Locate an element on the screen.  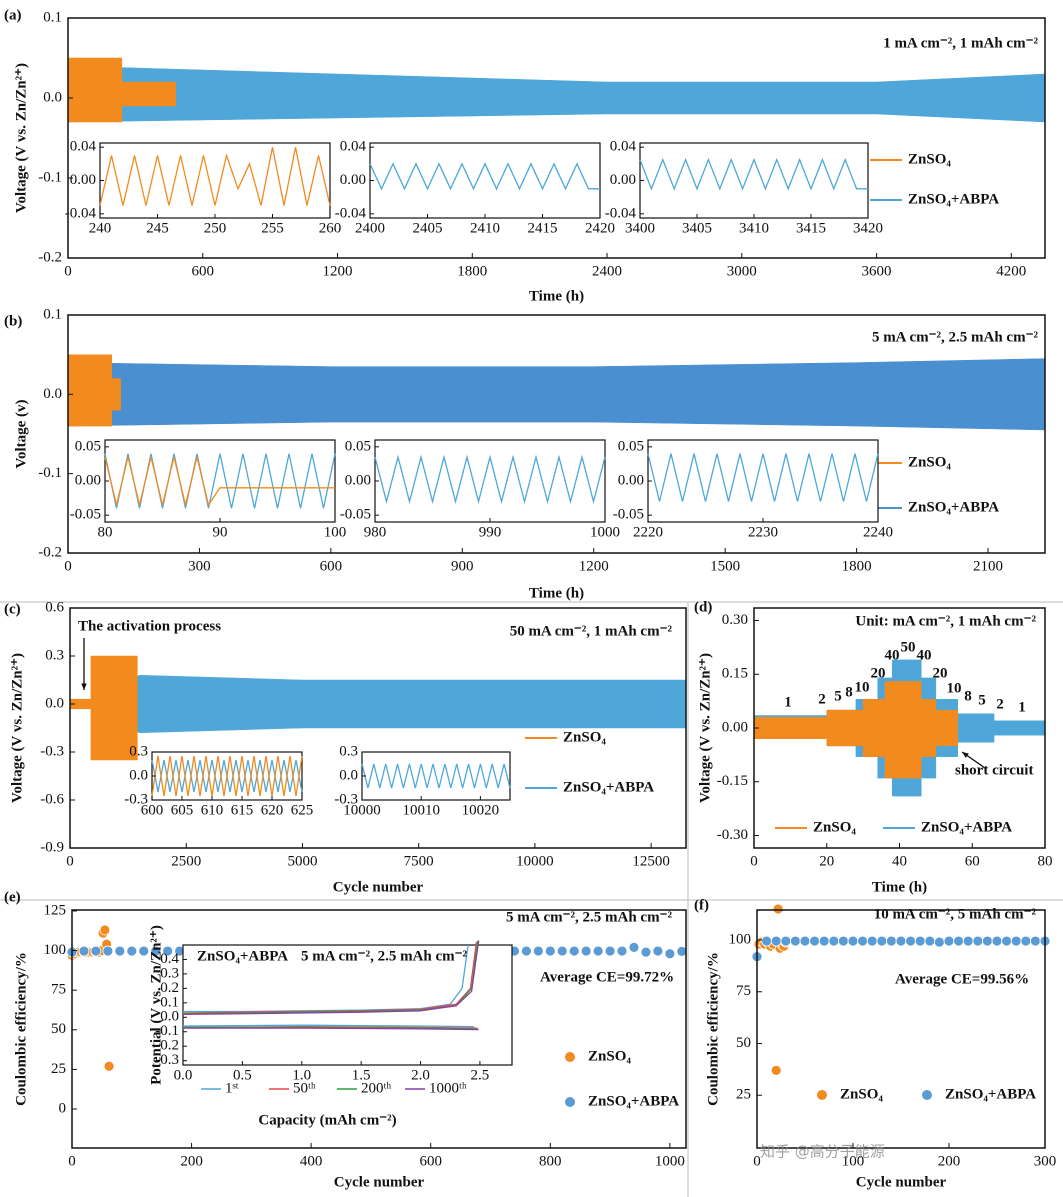
x-tick-label: 800 is located at coordinates (550, 1161).